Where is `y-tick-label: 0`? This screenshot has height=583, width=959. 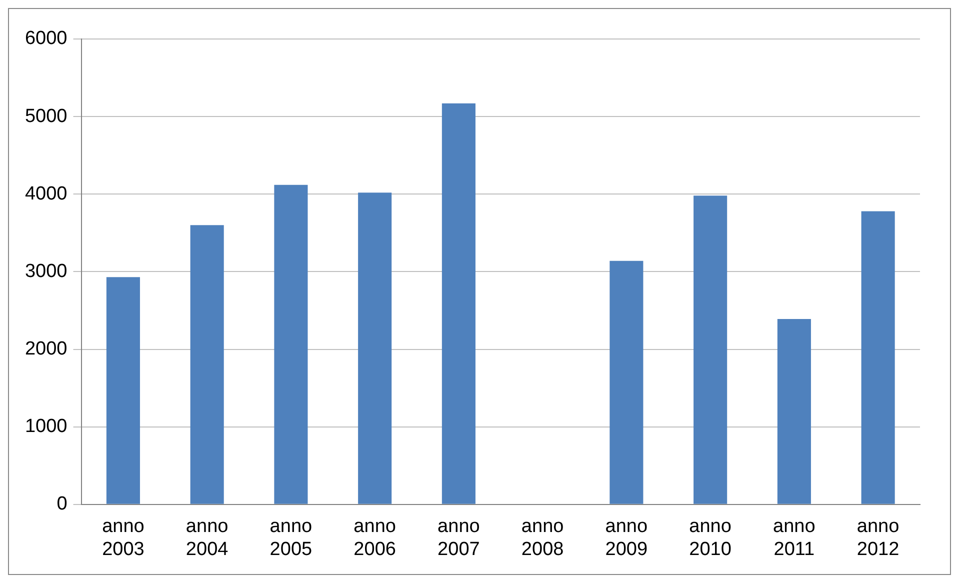
y-tick-label: 0 is located at coordinates (62, 504).